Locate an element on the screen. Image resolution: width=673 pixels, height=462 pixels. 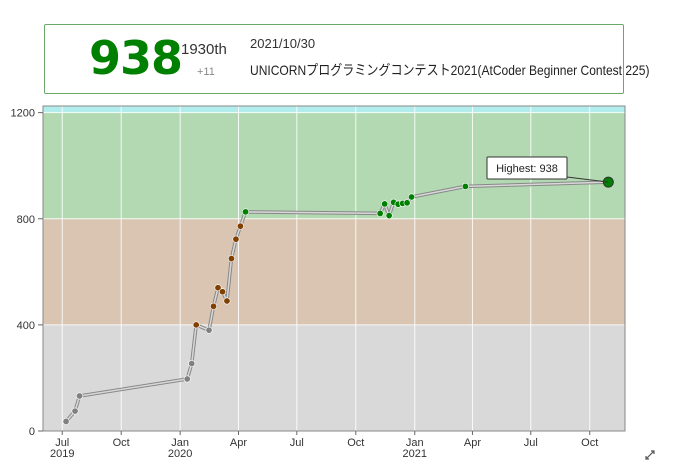
y-tick-label: 1200 is located at coordinates (23, 114).